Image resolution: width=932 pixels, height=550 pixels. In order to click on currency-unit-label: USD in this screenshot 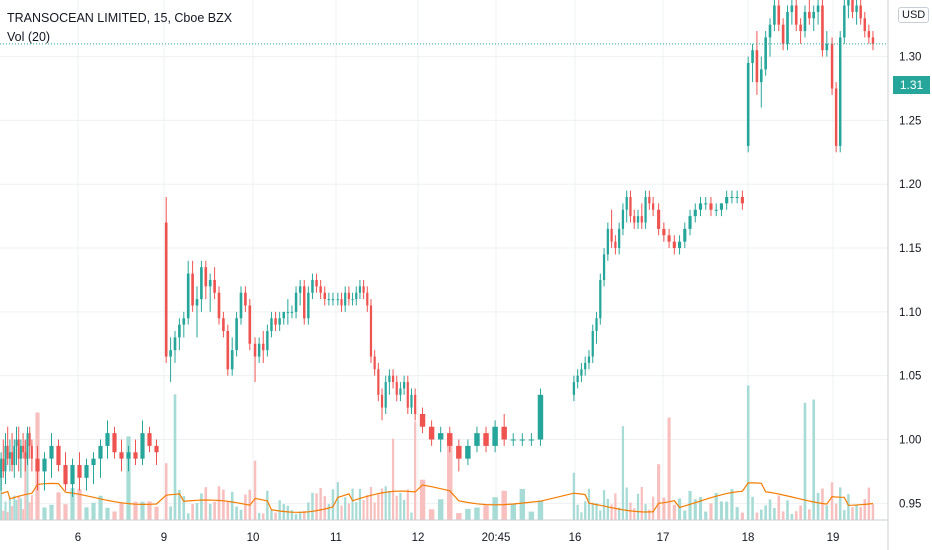, I will do `click(914, 15)`.